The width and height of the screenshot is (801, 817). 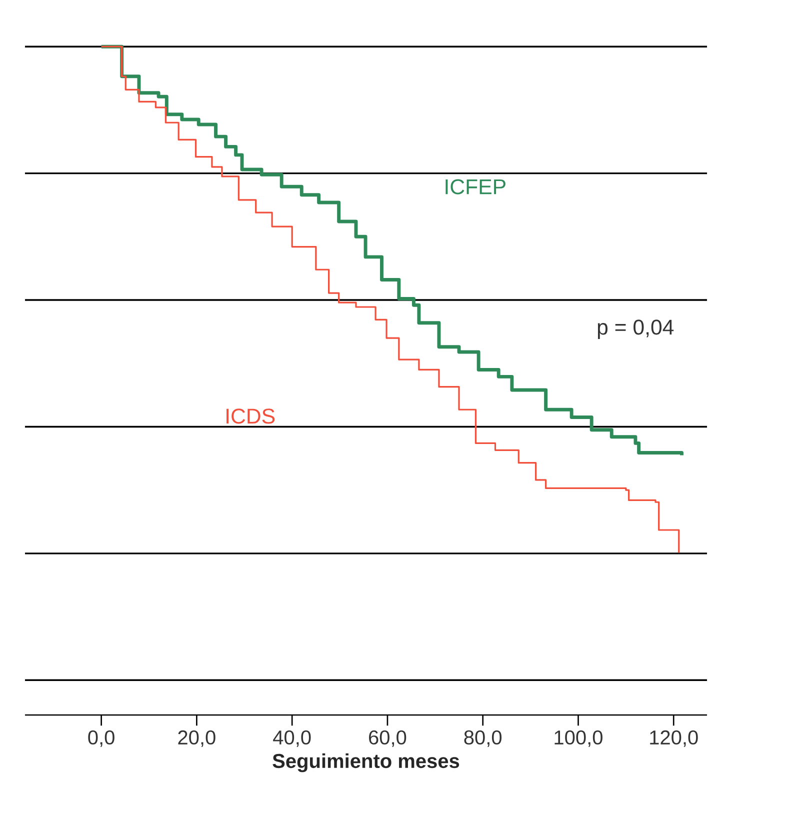 I want to click on text: ICDS, so click(x=250, y=416).